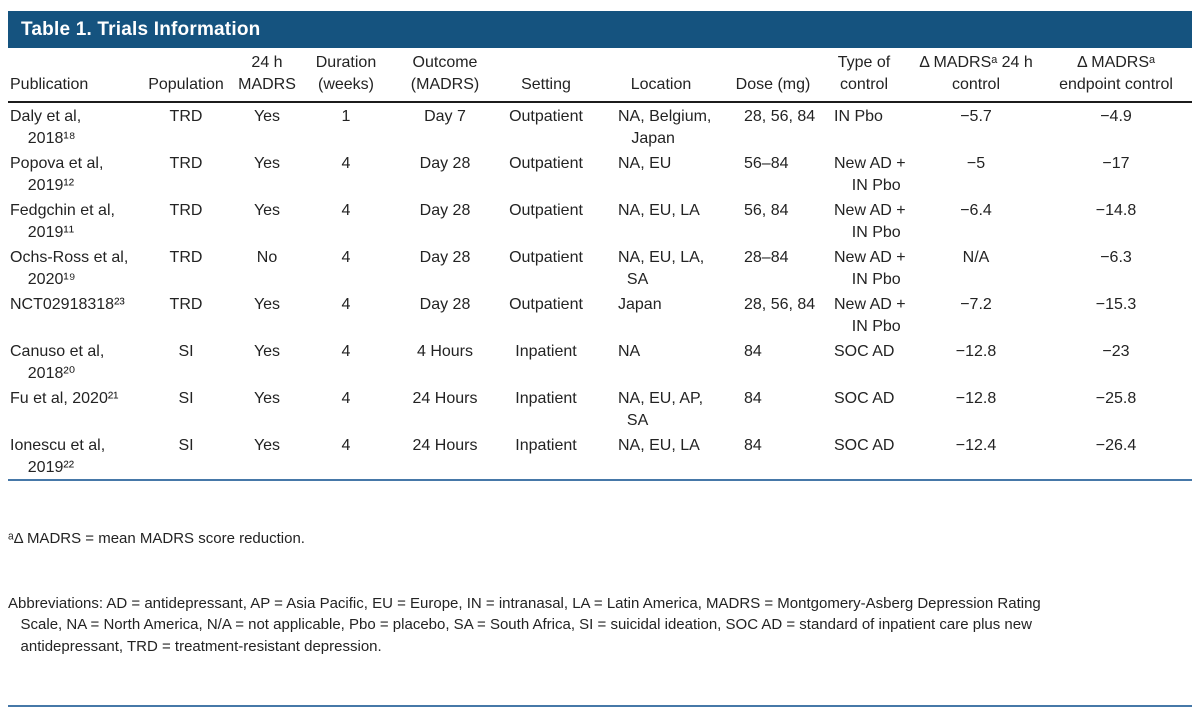  I want to click on cell-outcome: 24 Hours, so click(445, 398).